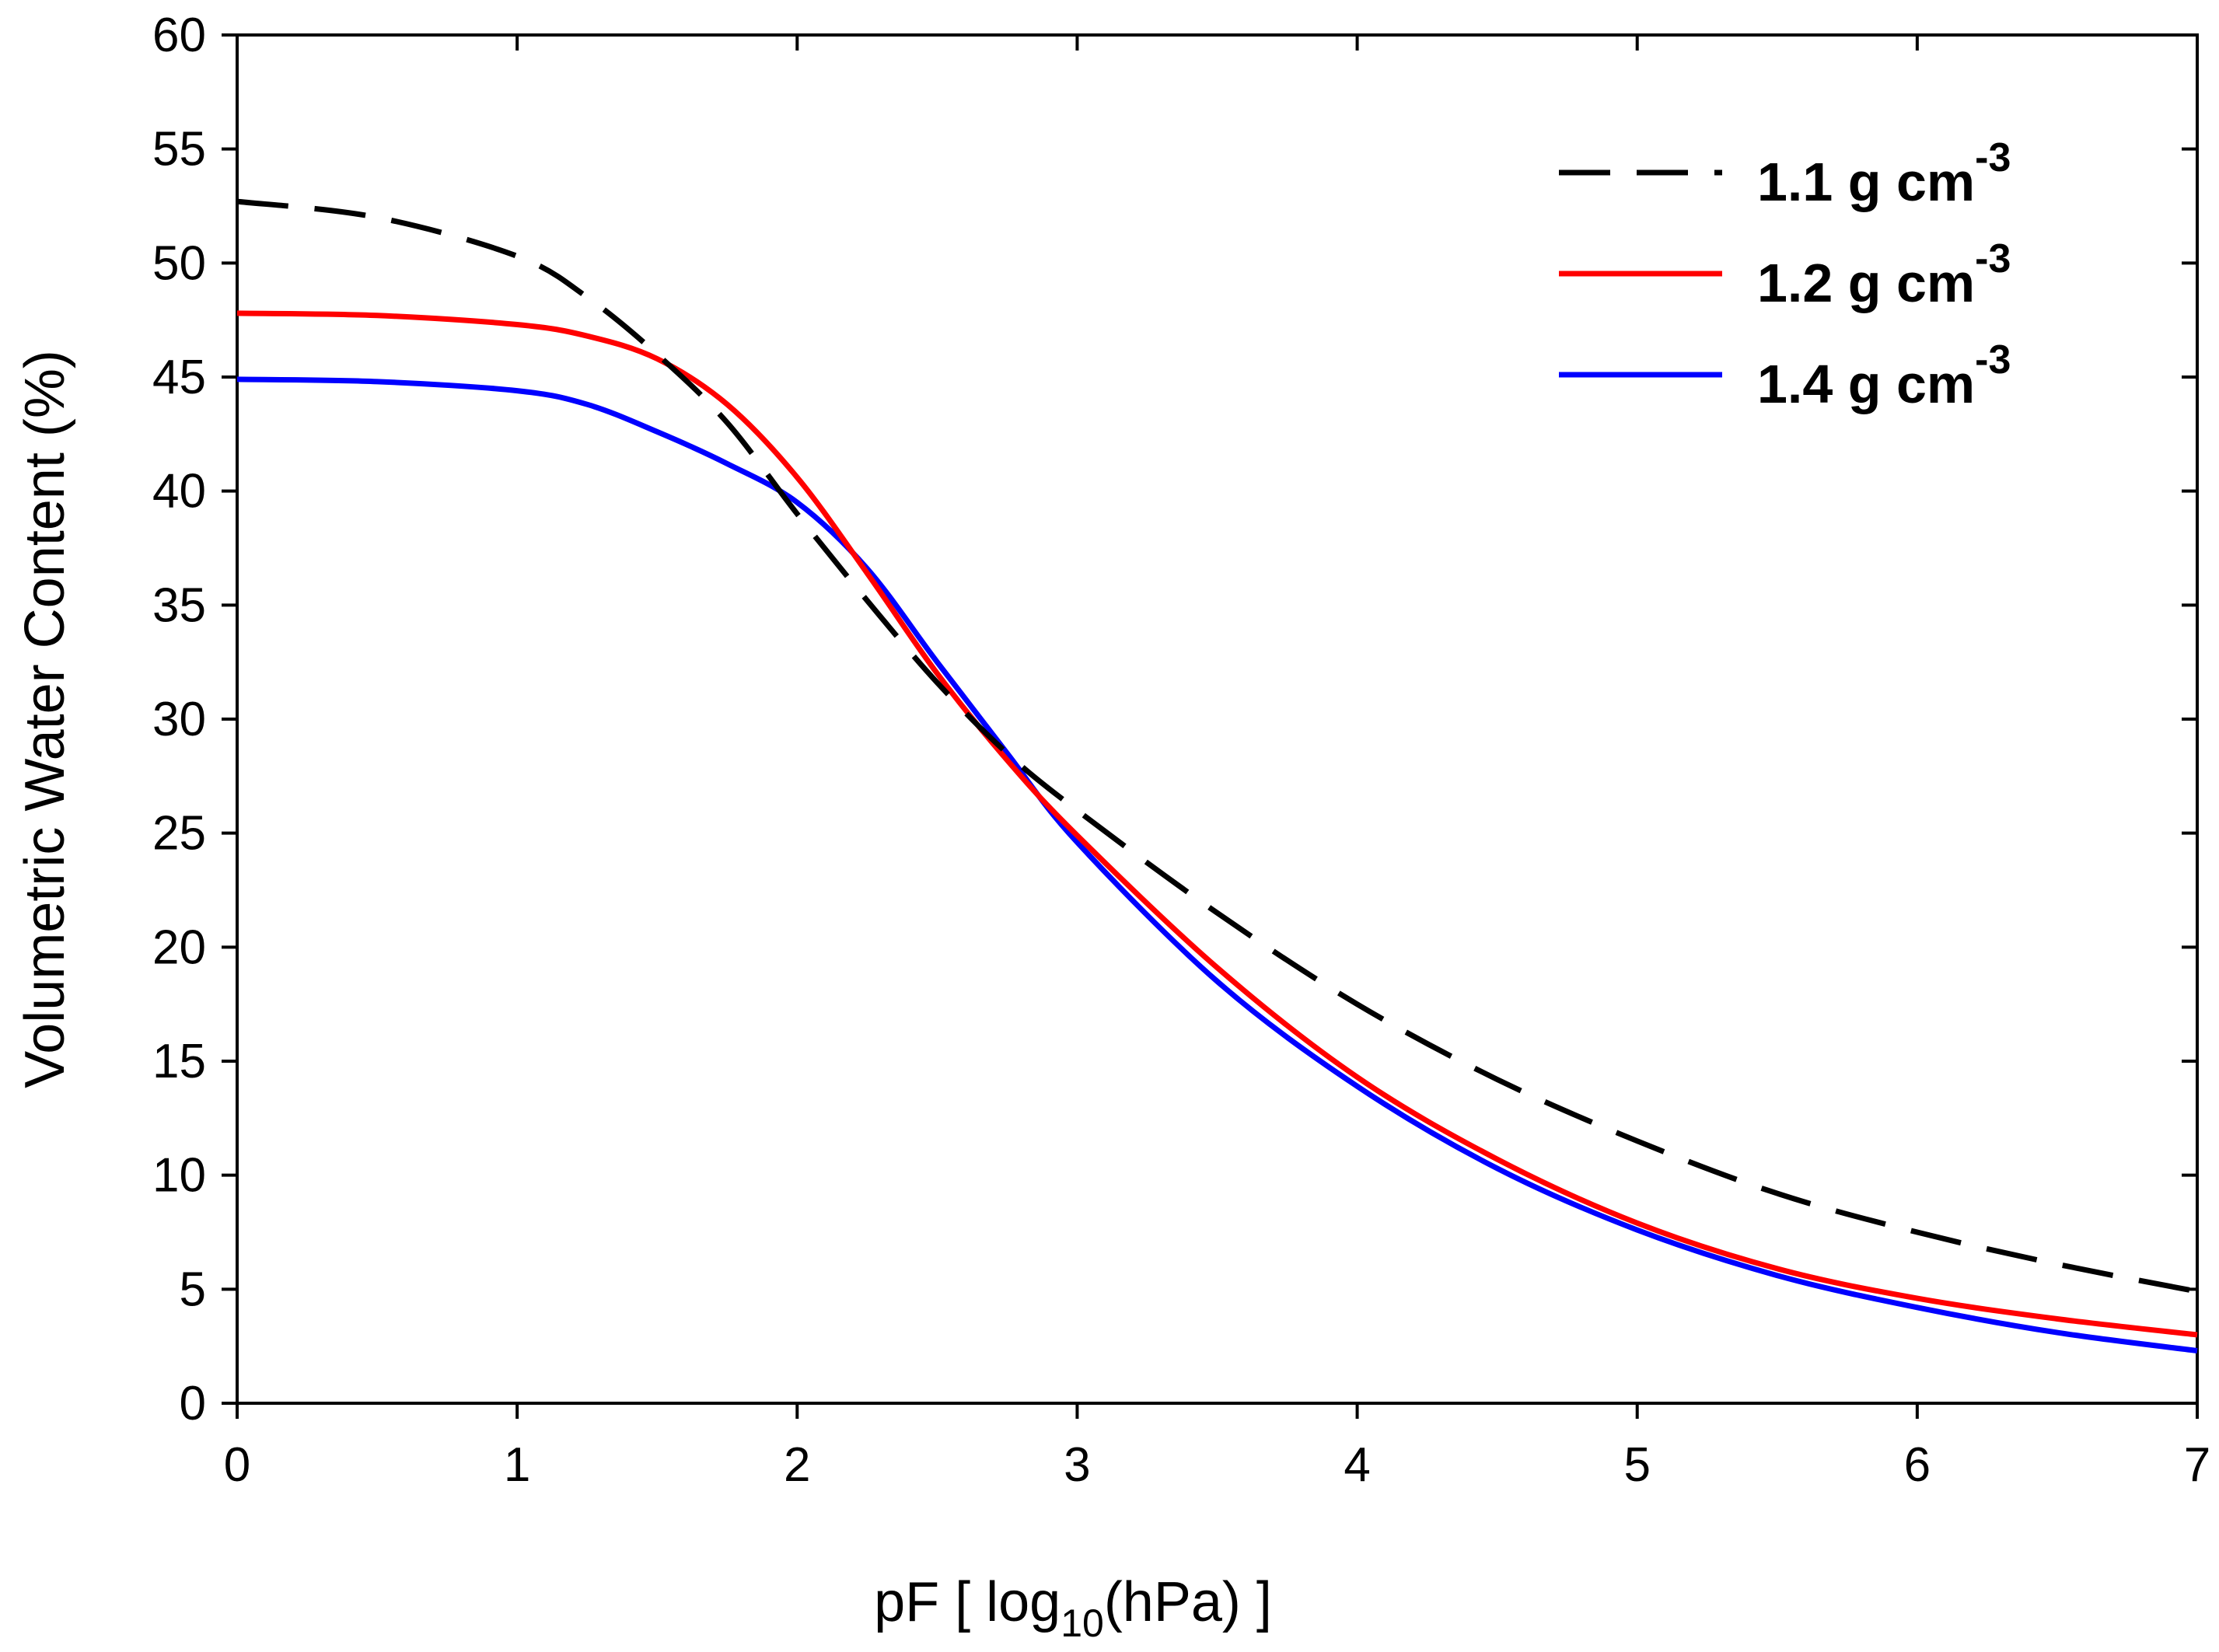 The height and width of the screenshot is (1652, 2219). What do you see at coordinates (179, 834) in the screenshot?
I see `y-tick-label: 25` at bounding box center [179, 834].